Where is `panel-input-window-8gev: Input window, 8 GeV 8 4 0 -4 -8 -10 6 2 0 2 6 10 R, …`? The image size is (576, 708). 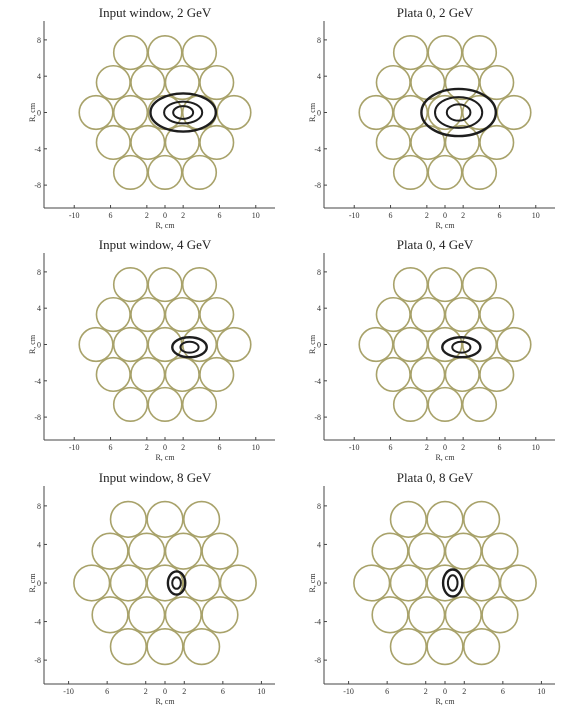
panel-input-window-8gev: Input window, 8 GeV 8 4 0 -4 -8 -10 6 2 0 2 6 10 R, … is located at coordinates (154, 588).